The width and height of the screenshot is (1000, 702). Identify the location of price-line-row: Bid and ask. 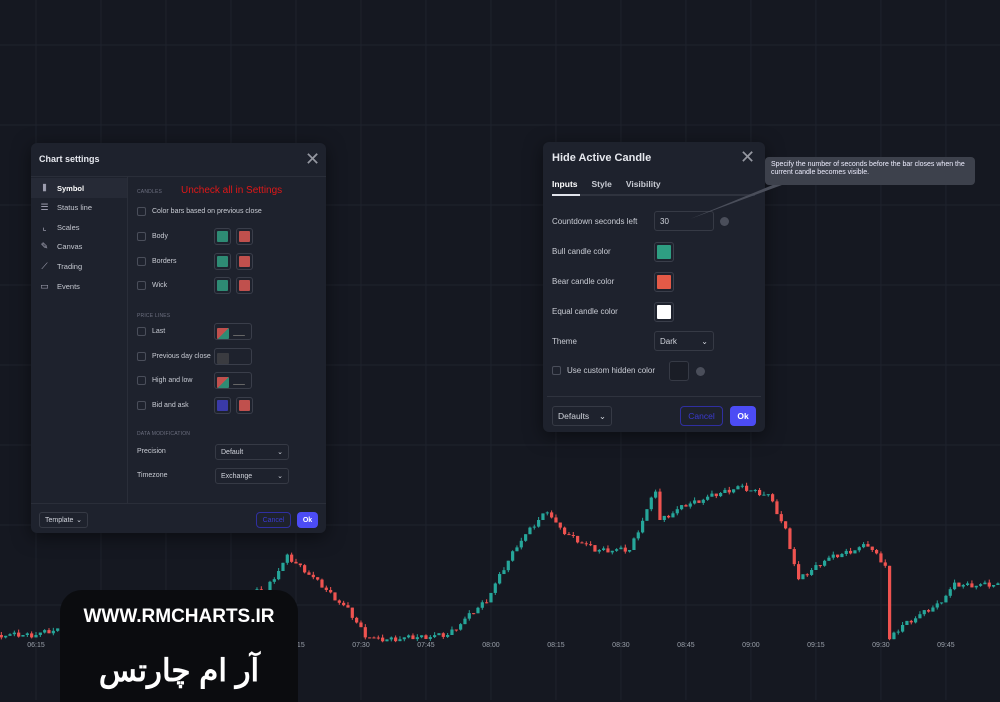
(163, 405).